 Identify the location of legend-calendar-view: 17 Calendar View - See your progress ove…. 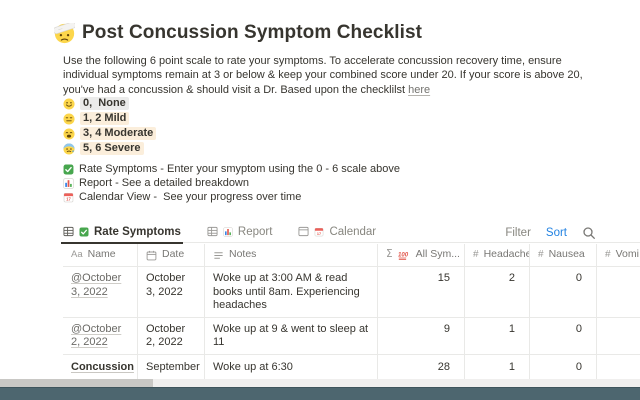
(231, 197).